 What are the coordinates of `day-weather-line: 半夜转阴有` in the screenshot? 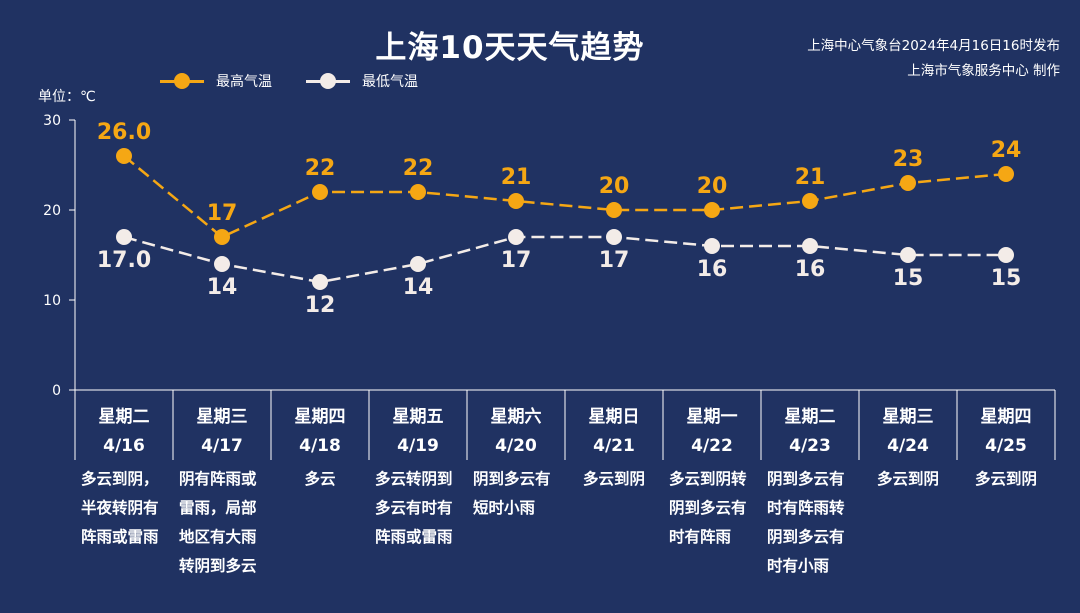 It's located at (120, 507).